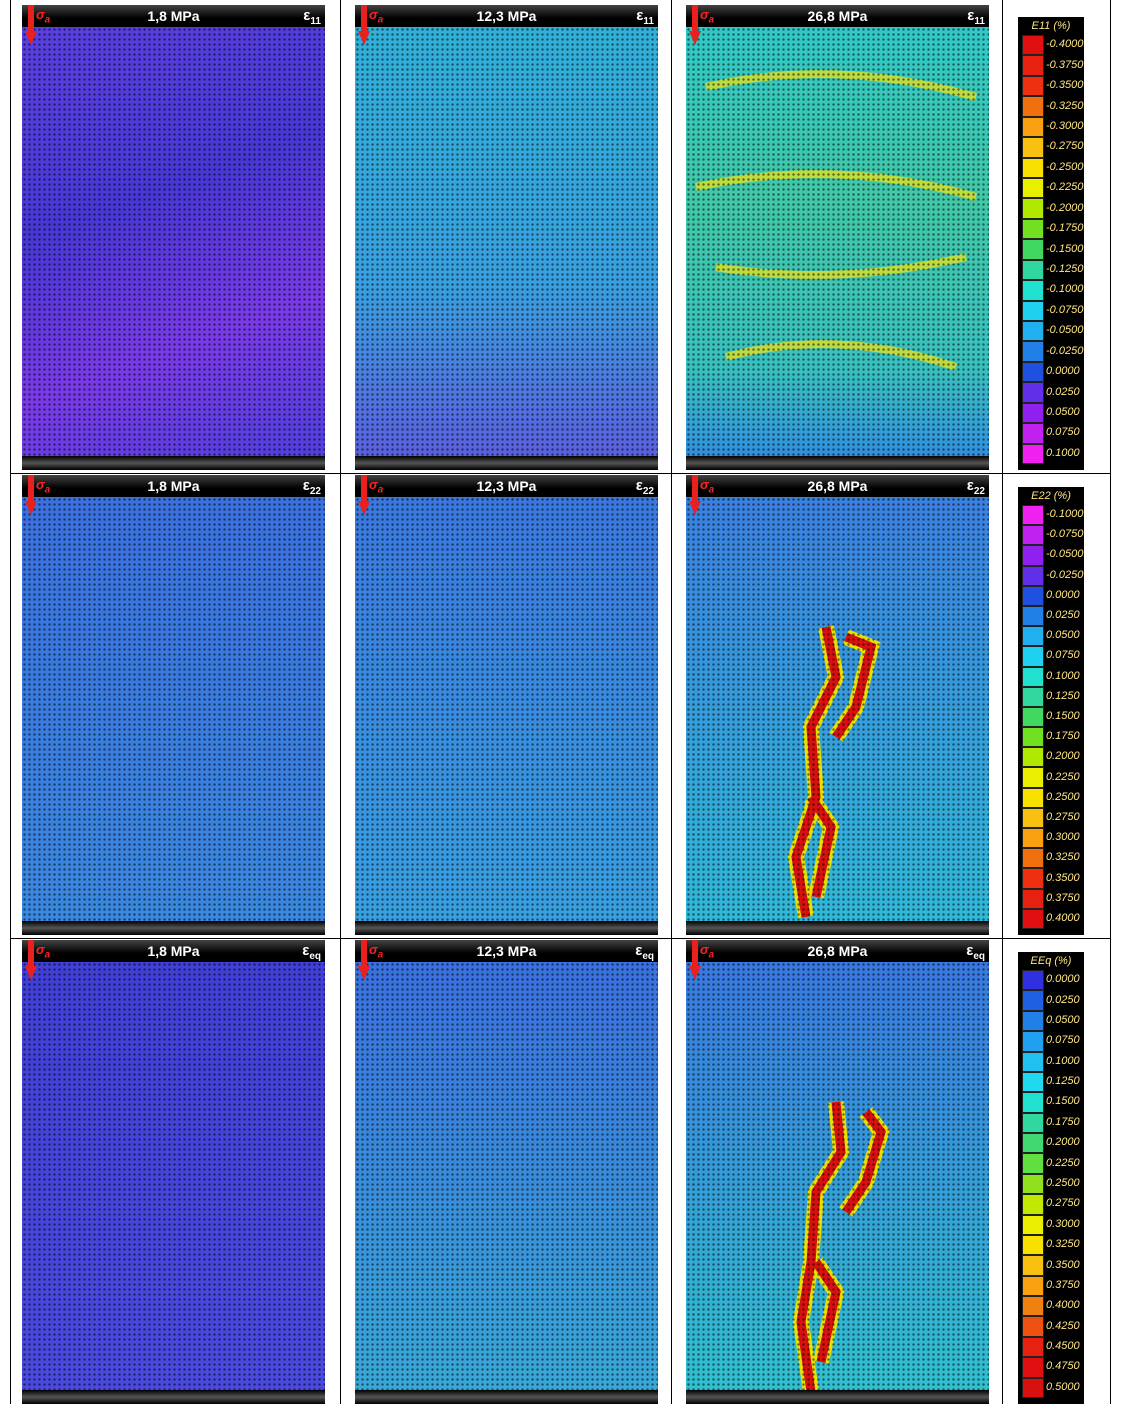 This screenshot has height=1404, width=1121. I want to click on colorbar-label: 0.0500, so click(1063, 411).